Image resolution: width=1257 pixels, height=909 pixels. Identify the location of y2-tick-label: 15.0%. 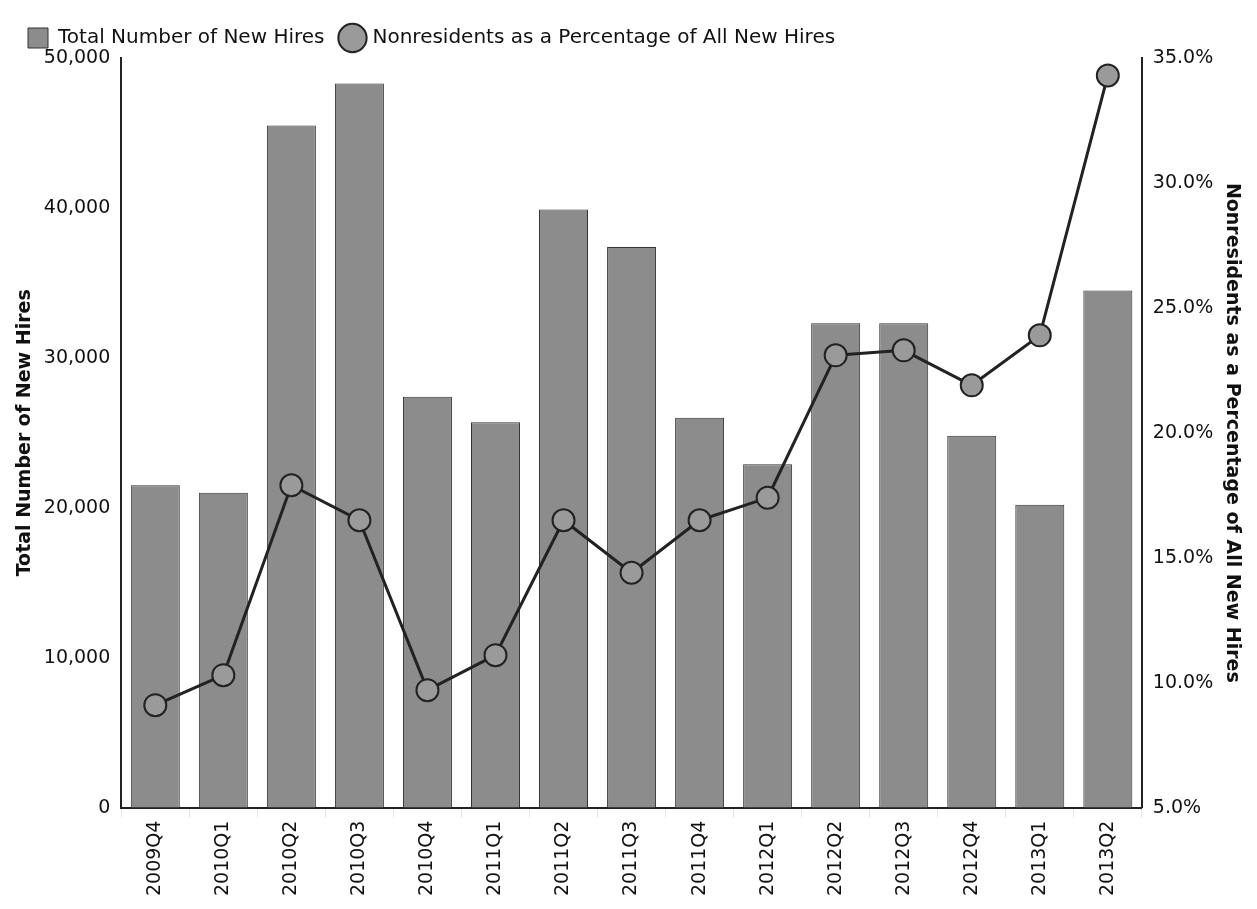
(1183, 555).